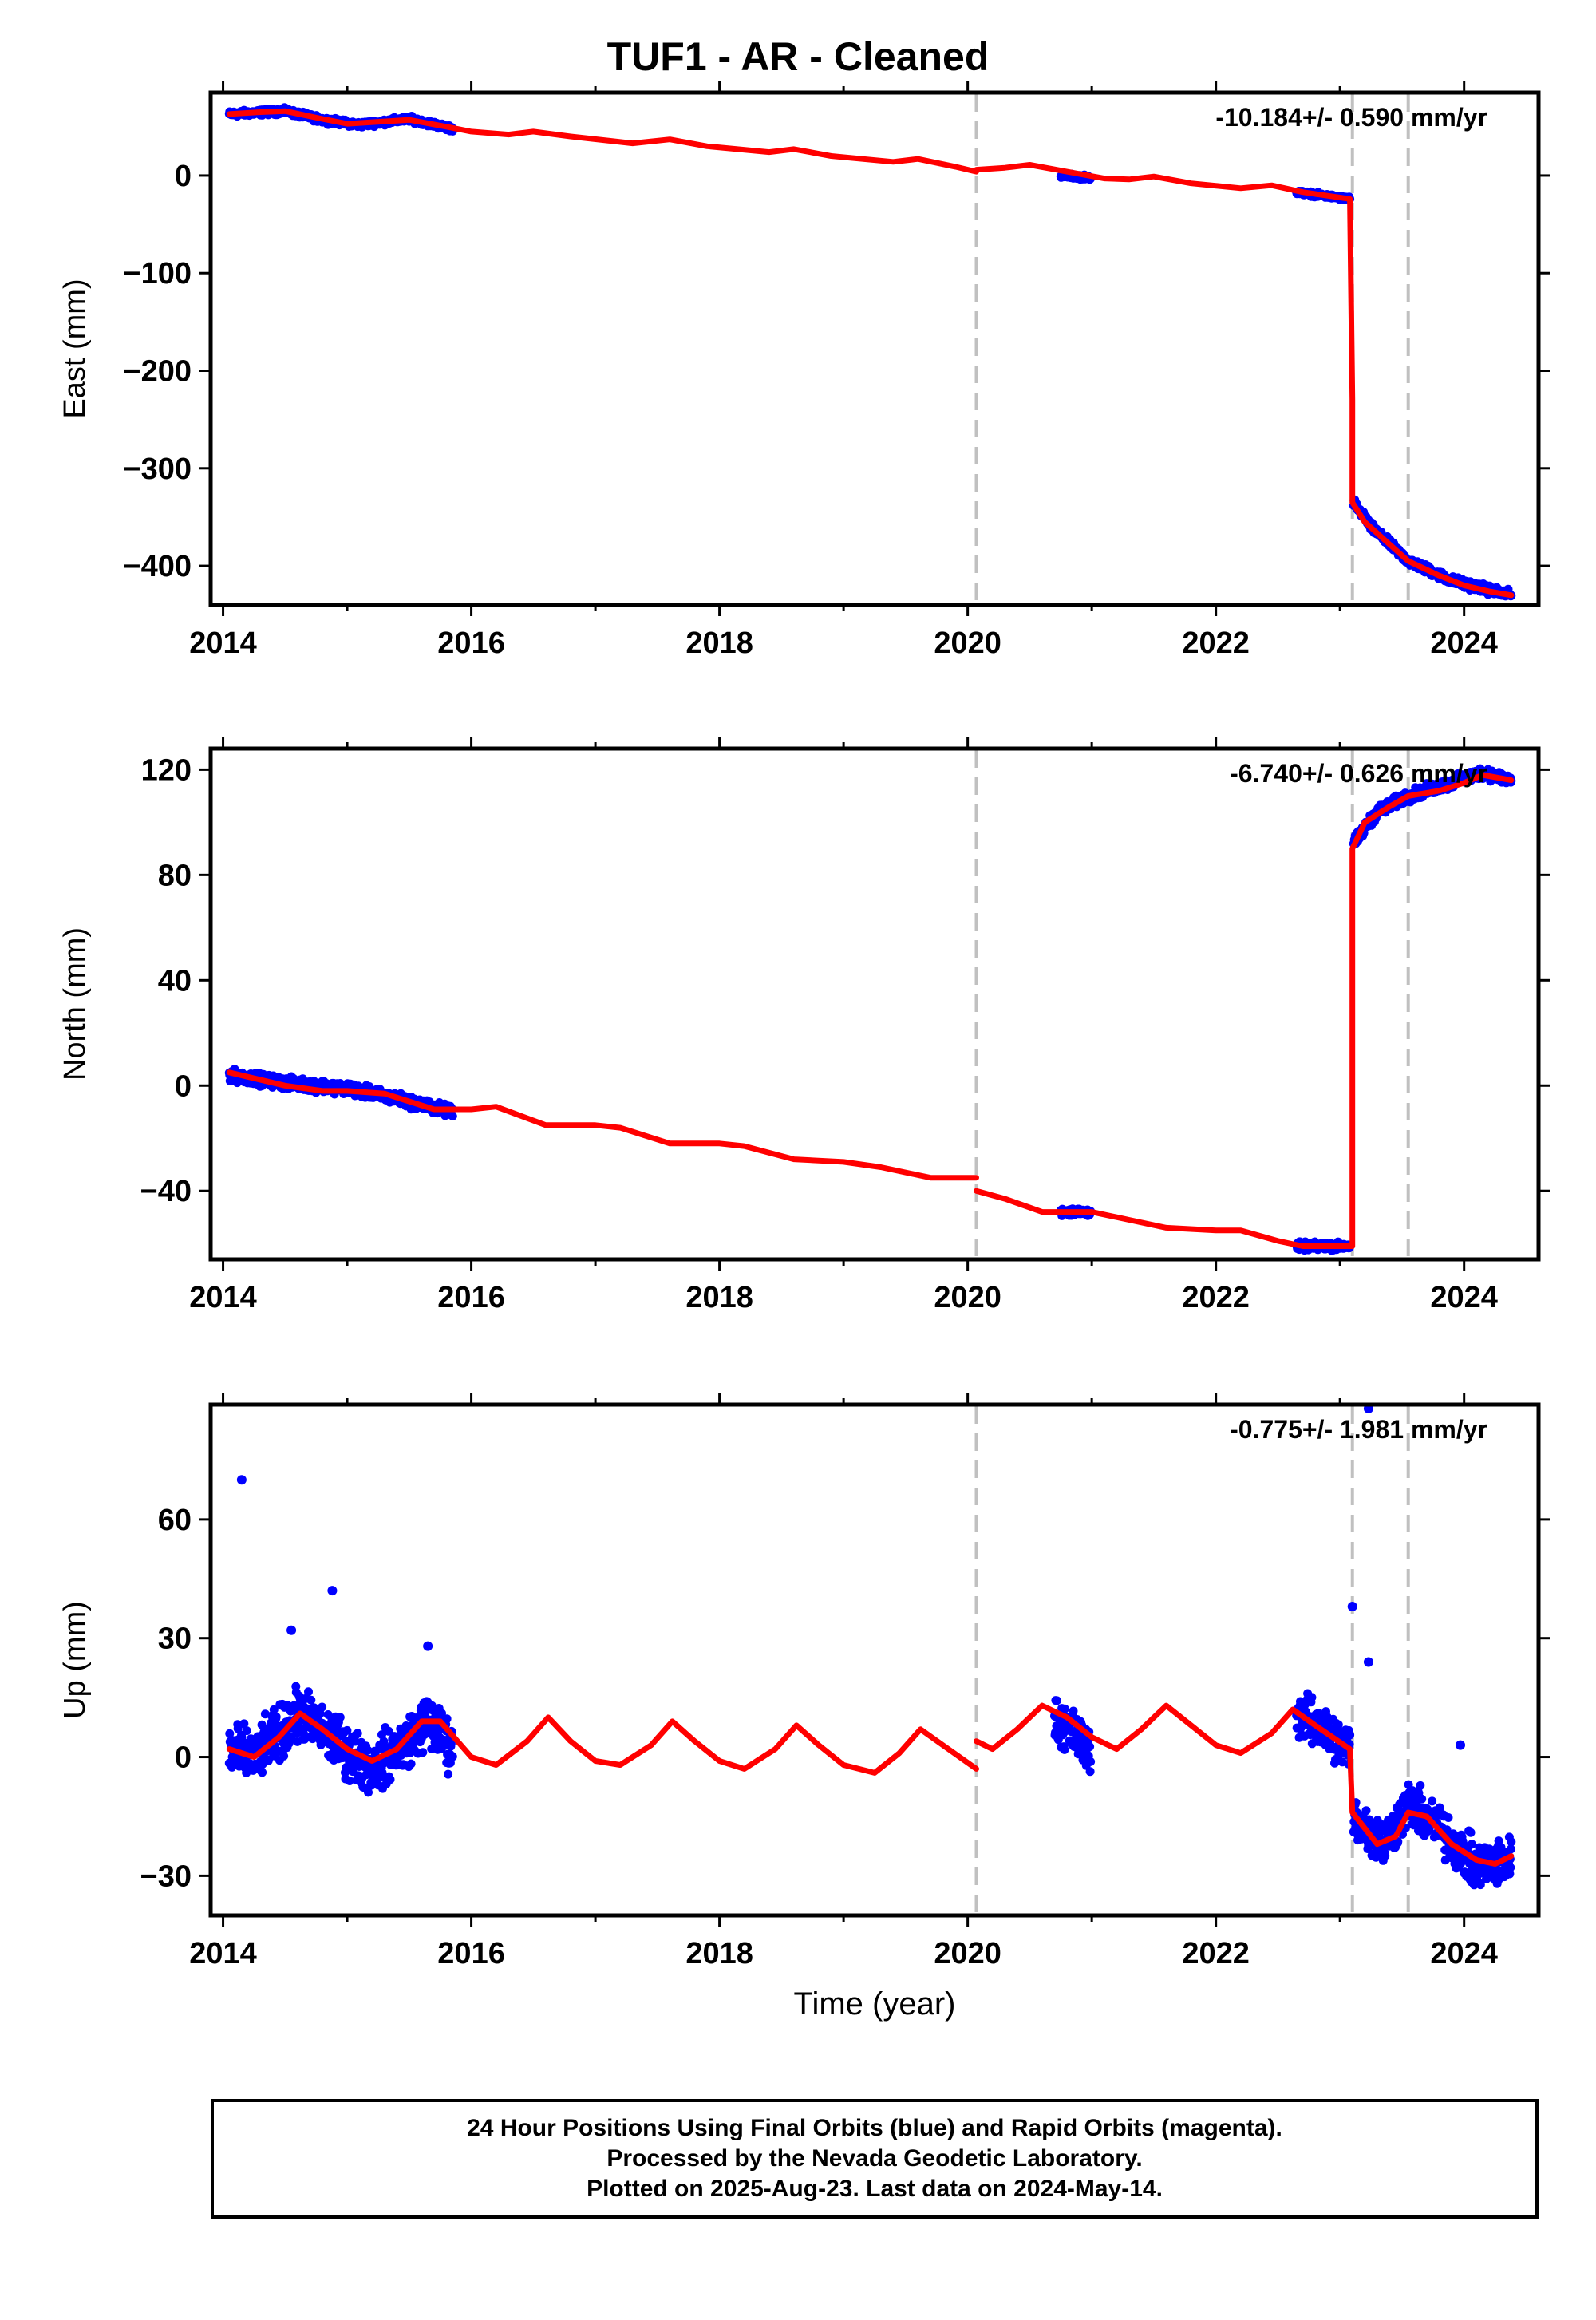  Describe the element at coordinates (157, 469) in the screenshot. I see `y-tick-label: −300` at that location.